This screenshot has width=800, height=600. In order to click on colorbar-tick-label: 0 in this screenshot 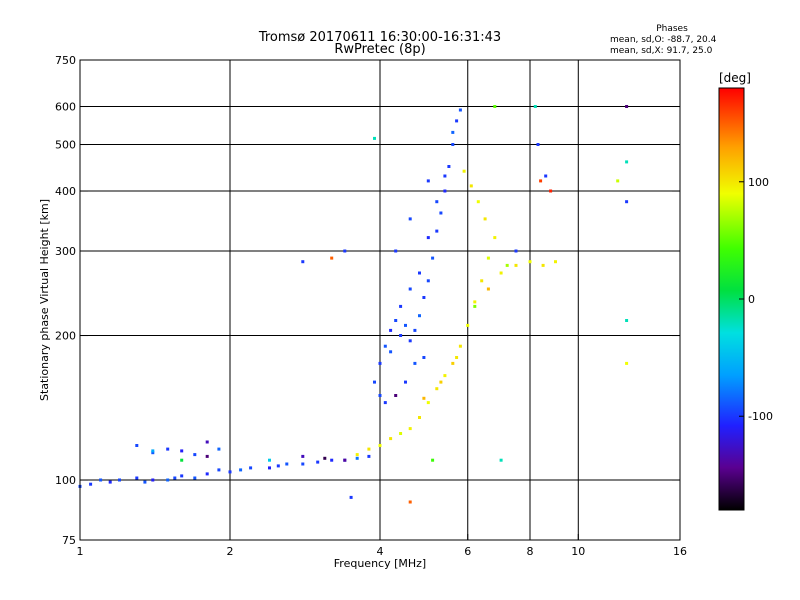, I will do `click(751, 299)`.